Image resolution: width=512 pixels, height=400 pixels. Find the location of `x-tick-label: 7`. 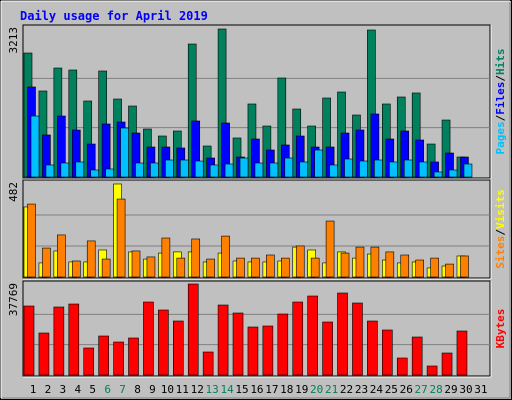

x-tick-label: 7 is located at coordinates (122, 389).